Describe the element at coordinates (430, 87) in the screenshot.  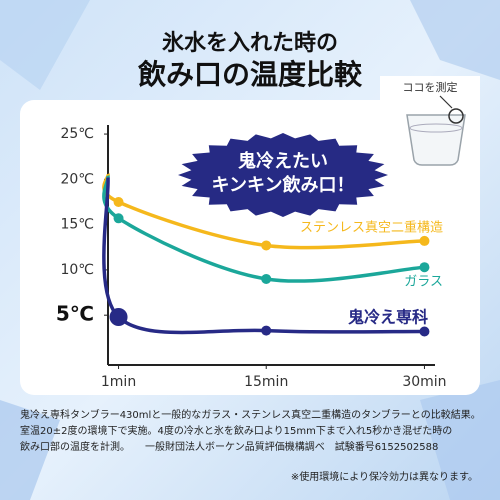
I see `cup-label: ココを測定` at that location.